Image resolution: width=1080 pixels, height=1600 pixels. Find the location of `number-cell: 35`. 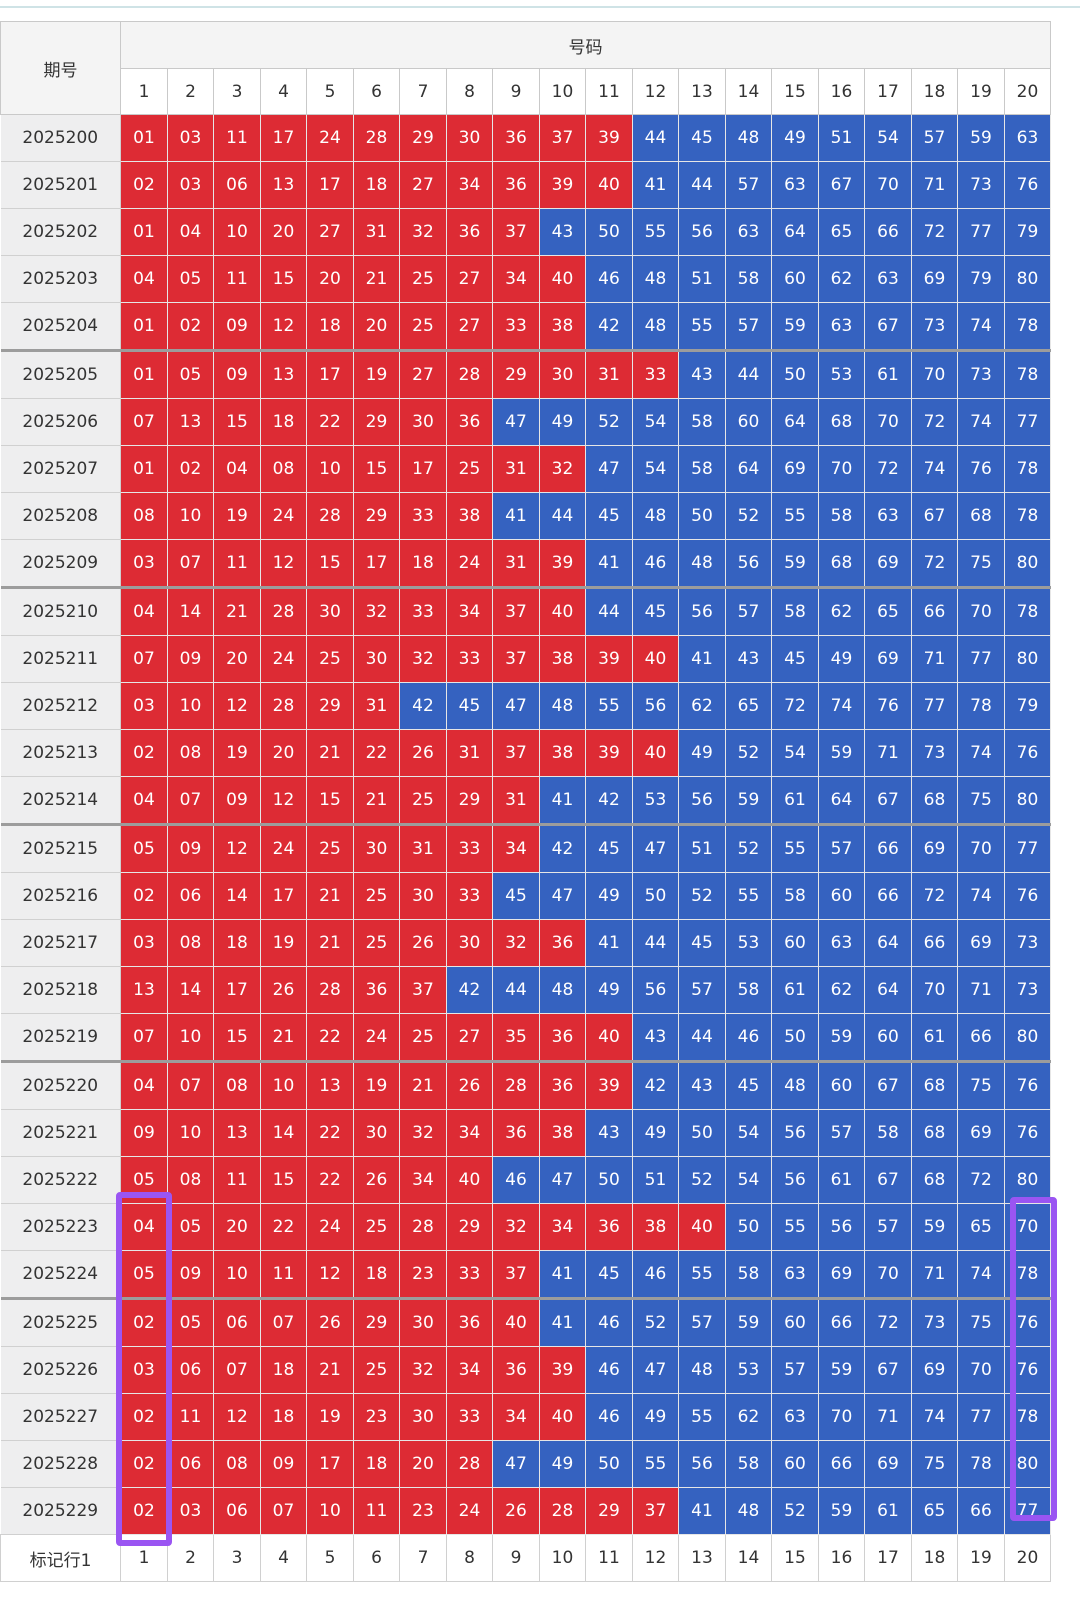

number-cell: 35 is located at coordinates (516, 1038).